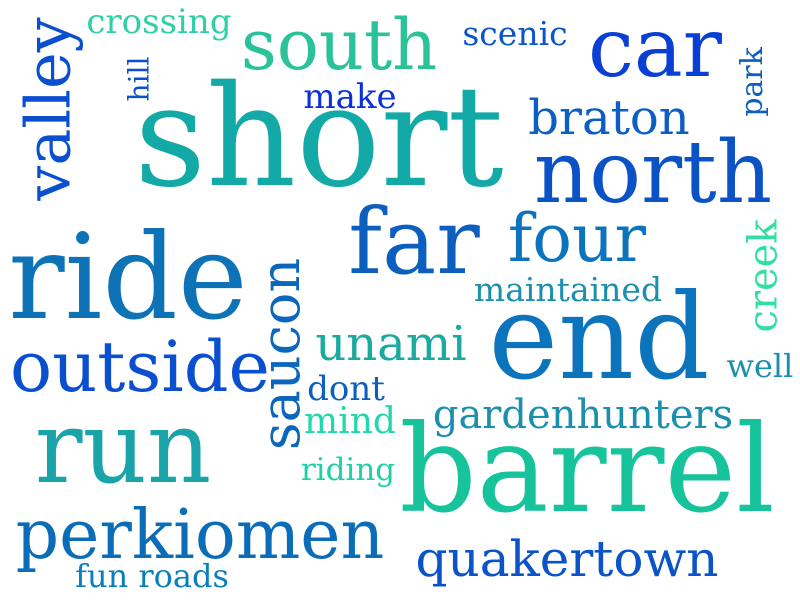  Describe the element at coordinates (339, 45) in the screenshot. I see `word-south: south` at that location.